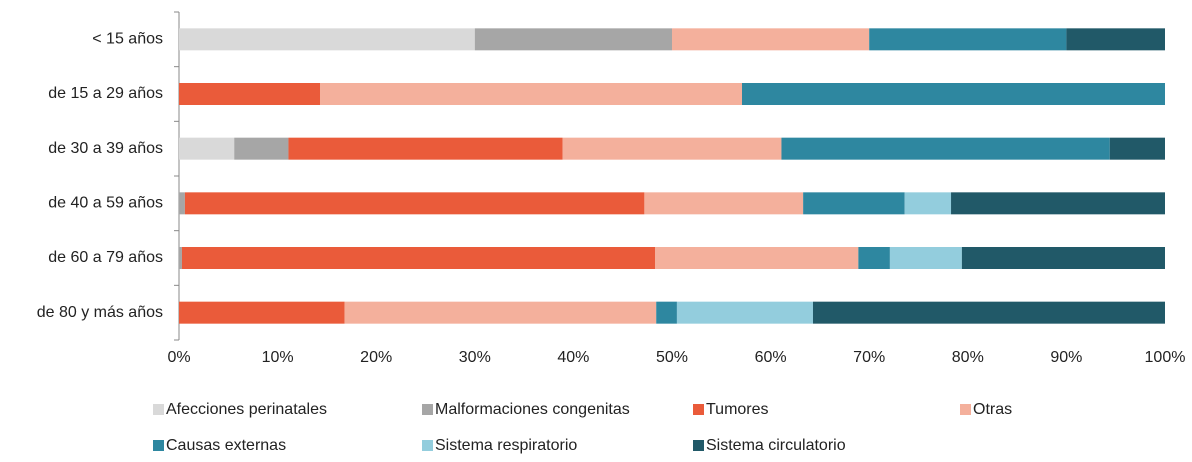 The image size is (1192, 462). Describe the element at coordinates (869, 357) in the screenshot. I see `x-tick-label: 70%` at that location.